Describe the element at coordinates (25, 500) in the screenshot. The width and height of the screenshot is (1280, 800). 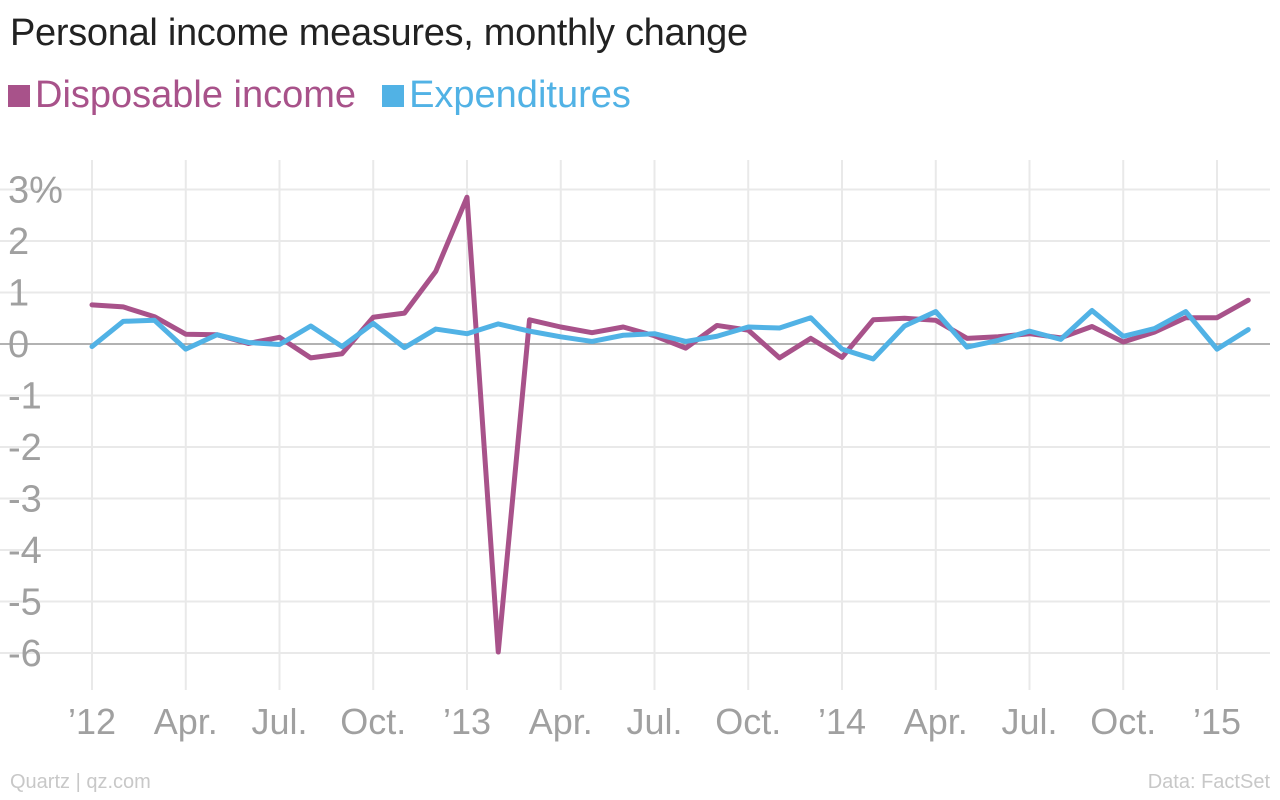
I see `y-tick-label: -3` at that location.